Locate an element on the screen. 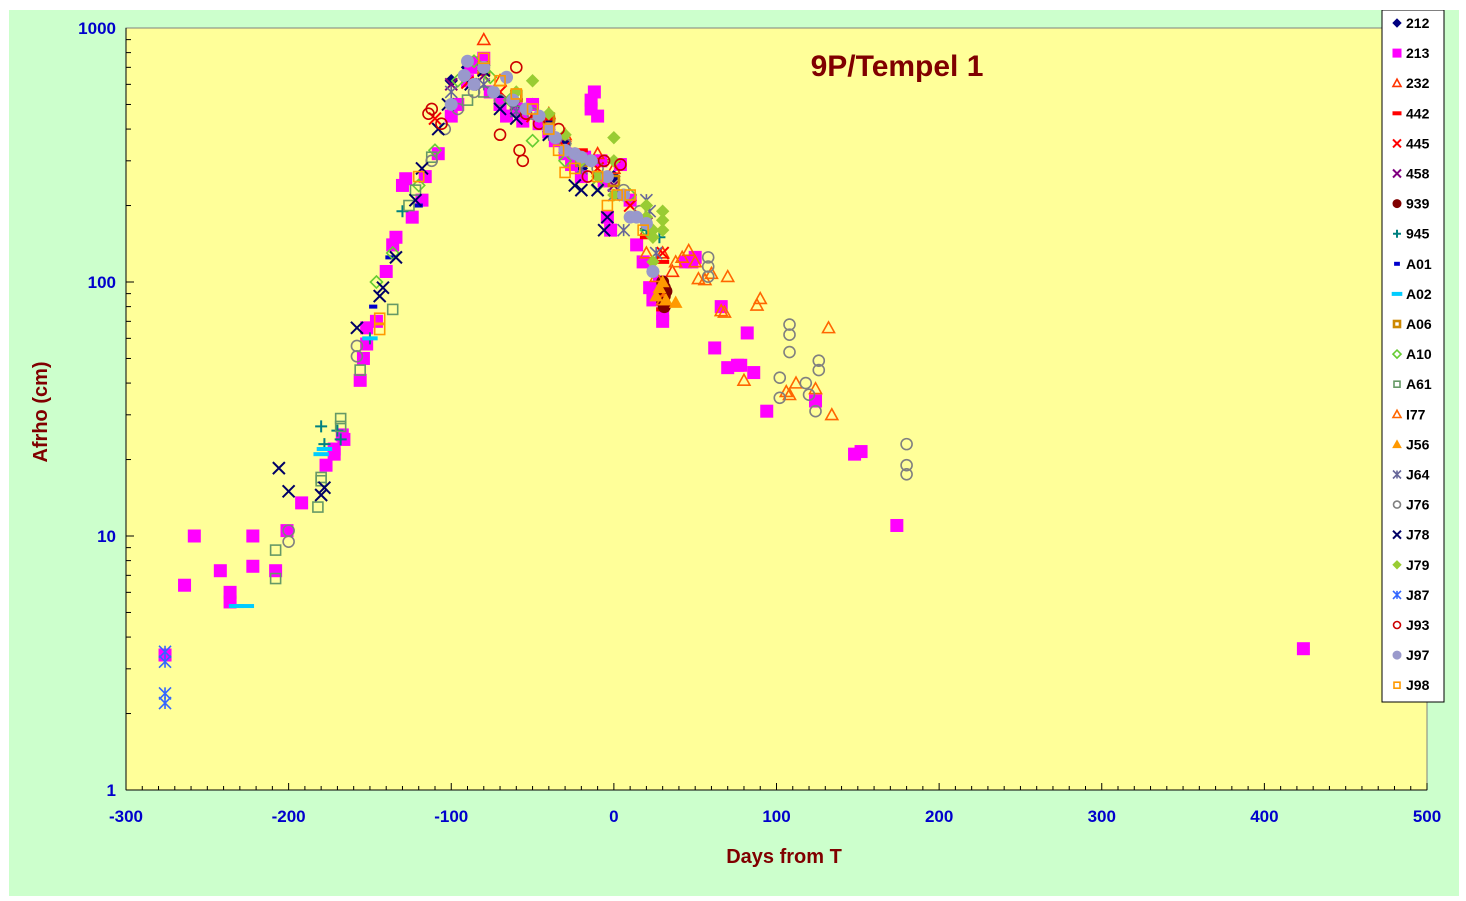  legend-label-232: 232 is located at coordinates (1418, 83).